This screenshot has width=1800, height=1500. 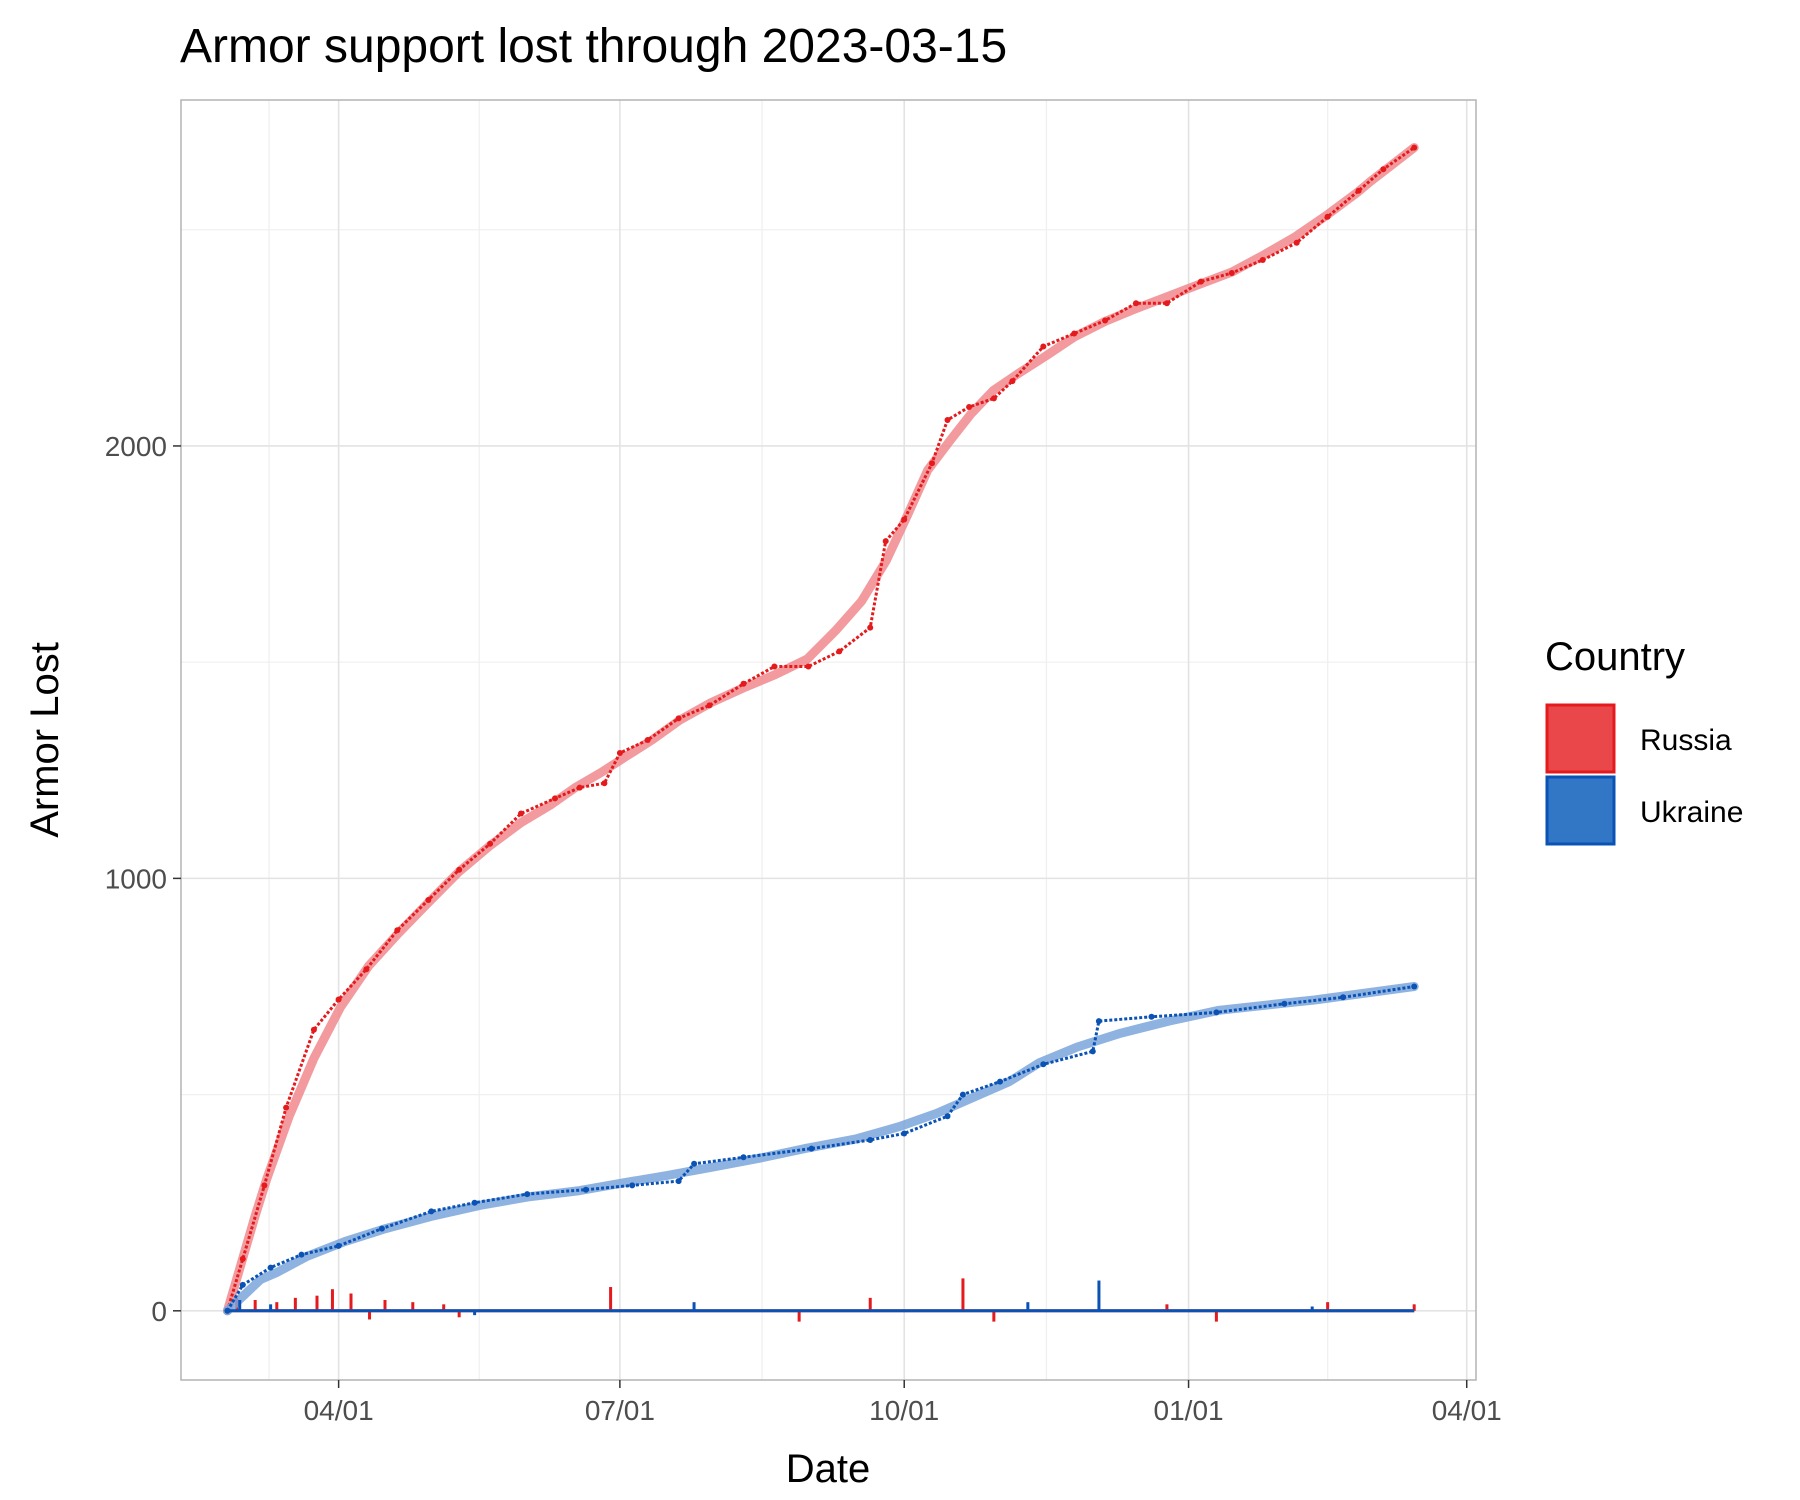 I want to click on cumulative-line-ukraine, so click(x=820, y=1148).